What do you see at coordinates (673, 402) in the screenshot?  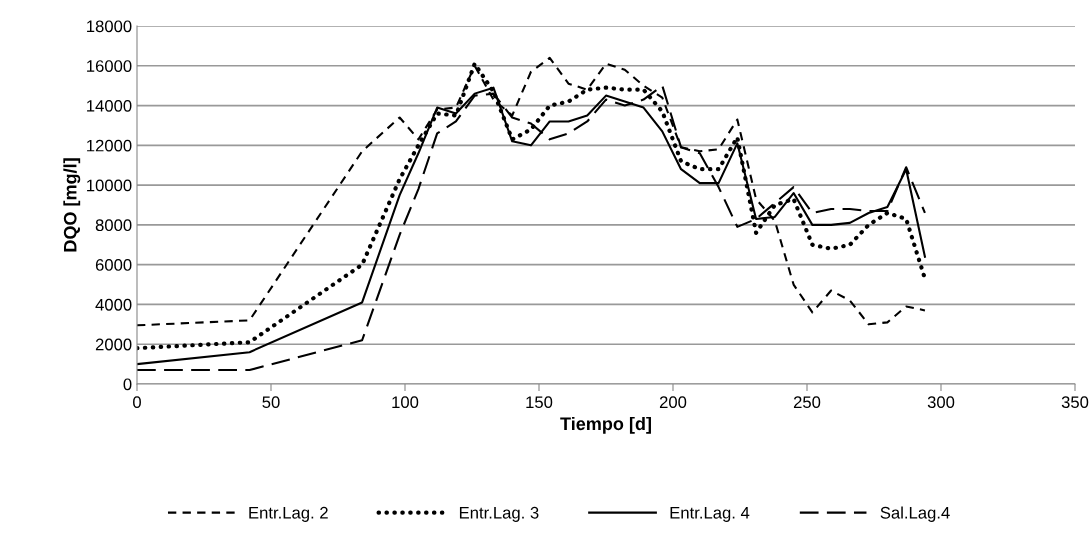 I see `x-tick-label: 200` at bounding box center [673, 402].